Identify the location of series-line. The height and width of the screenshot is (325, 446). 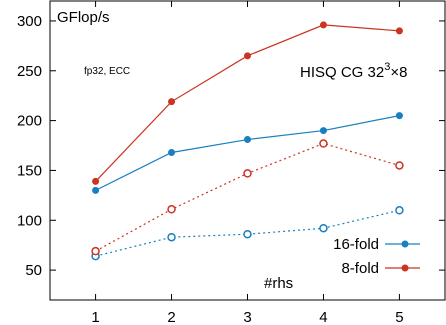
(247, 233).